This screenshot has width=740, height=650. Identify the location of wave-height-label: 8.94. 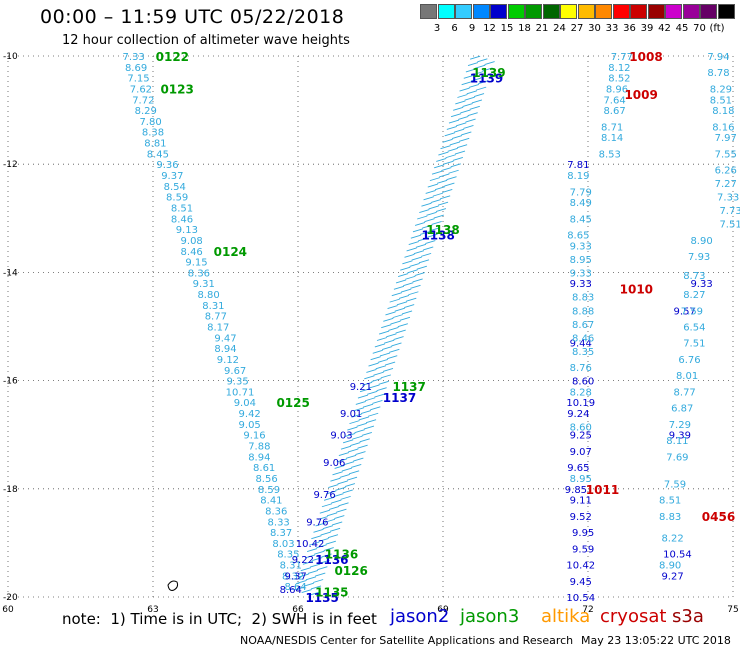
(259, 457).